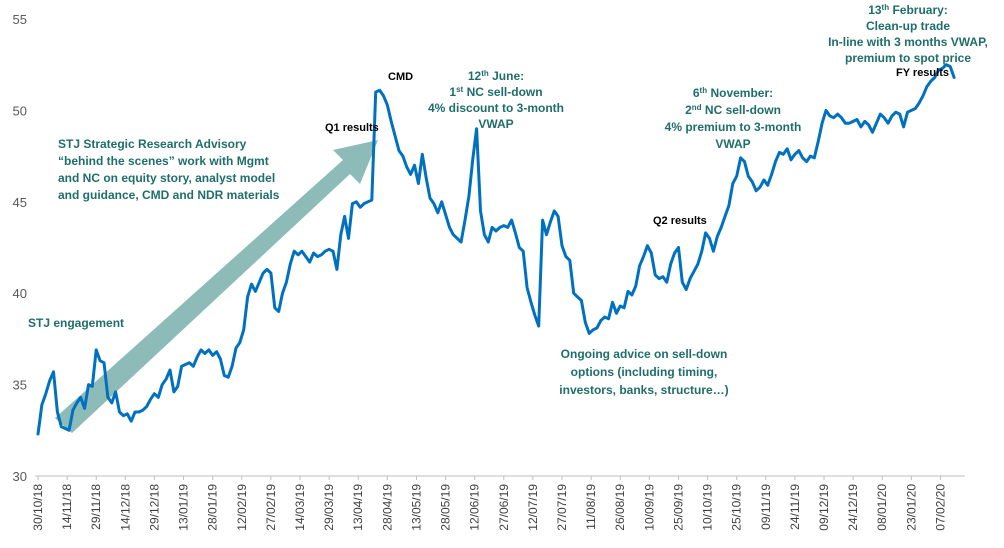  What do you see at coordinates (708, 507) in the screenshot?
I see `x-tick-label: 10/10/19` at bounding box center [708, 507].